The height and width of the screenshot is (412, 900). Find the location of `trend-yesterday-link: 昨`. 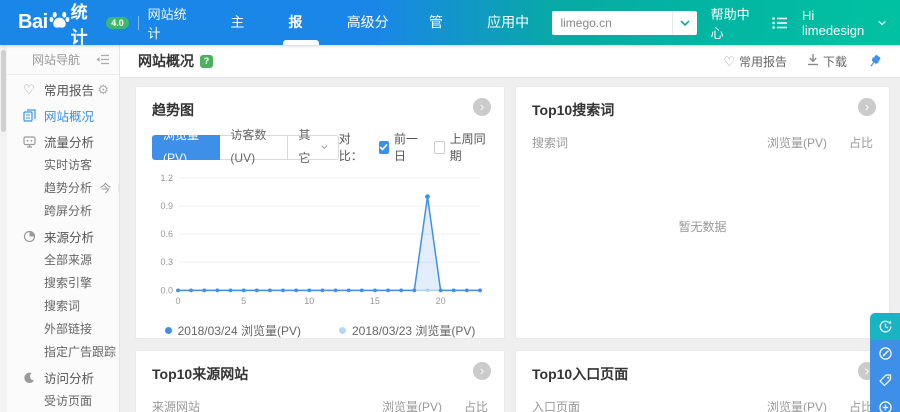

trend-yesterday-link: 昨 is located at coordinates (118, 188).